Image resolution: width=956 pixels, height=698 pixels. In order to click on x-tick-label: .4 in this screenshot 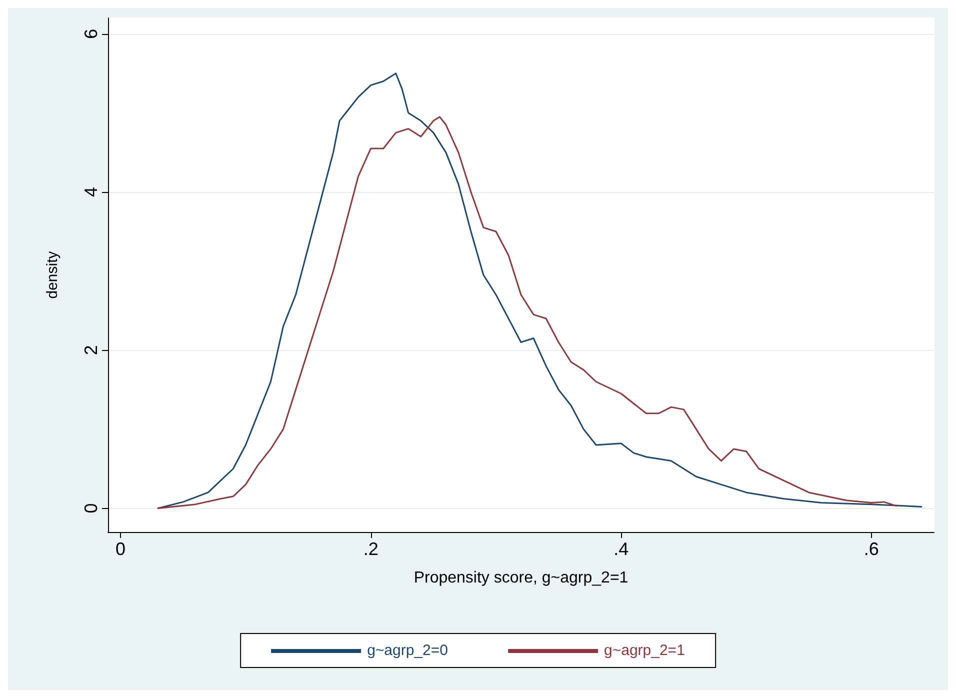, I will do `click(621, 549)`.